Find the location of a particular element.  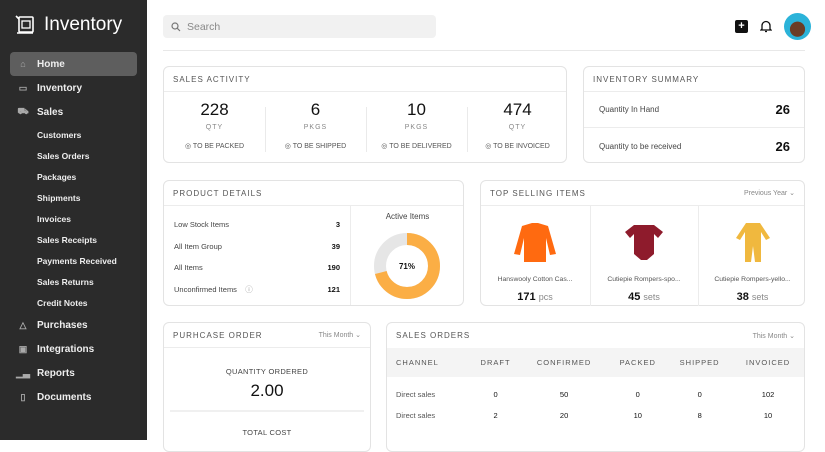

sidebar-item-sales-receipts: Sales Receipts is located at coordinates (73, 239).